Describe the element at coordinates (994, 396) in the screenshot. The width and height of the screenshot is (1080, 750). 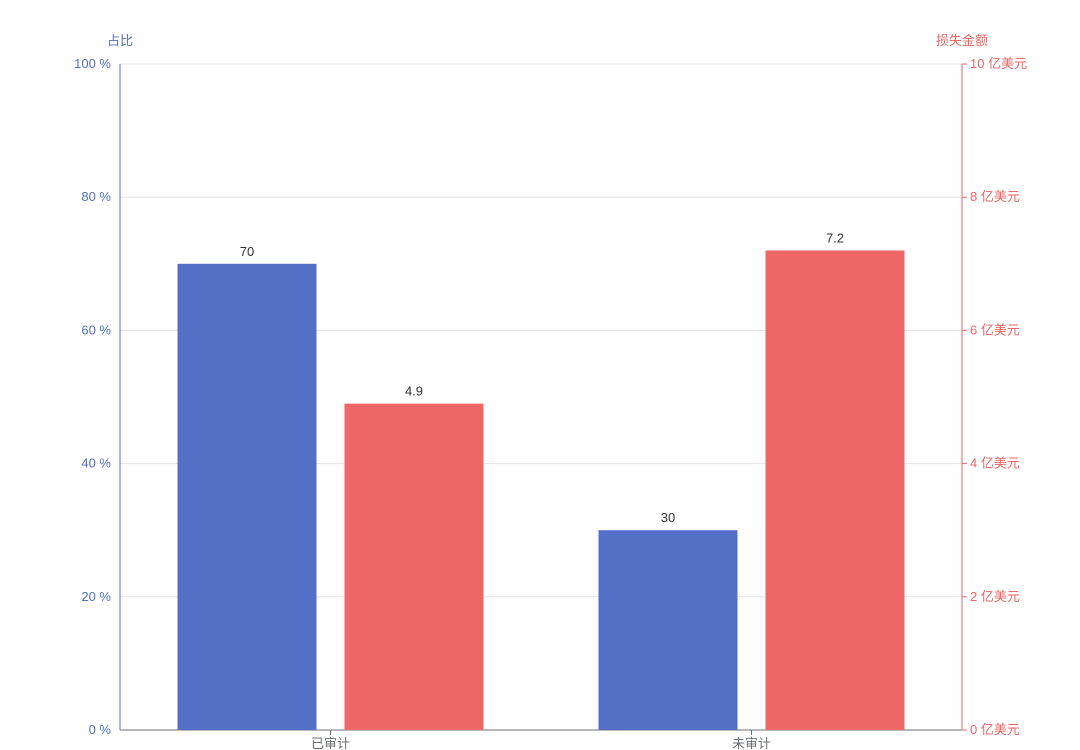
I see `right-axis-ticks: 0 亿美元 2 亿美元 4 亿美元 6 亿美元 8 亿美元 10 亿美元` at that location.